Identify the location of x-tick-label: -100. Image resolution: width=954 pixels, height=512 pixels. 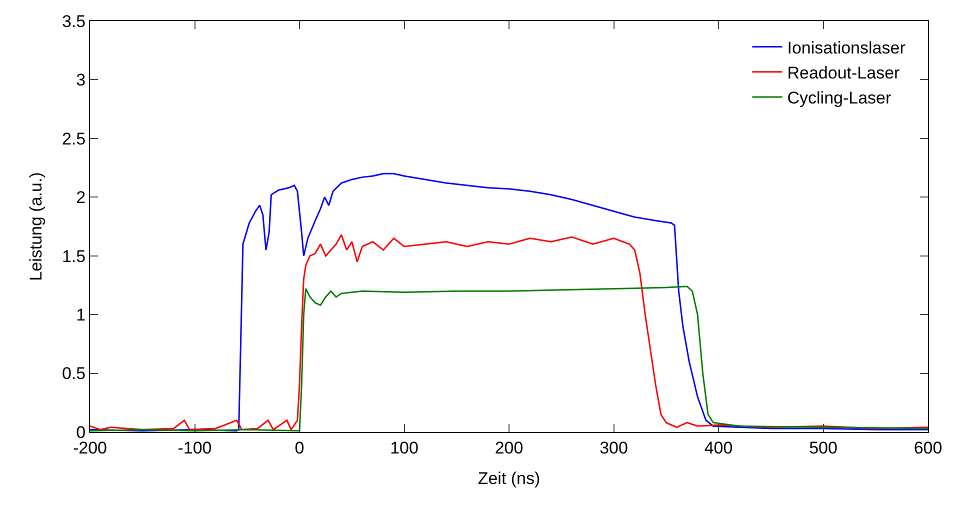
(195, 448).